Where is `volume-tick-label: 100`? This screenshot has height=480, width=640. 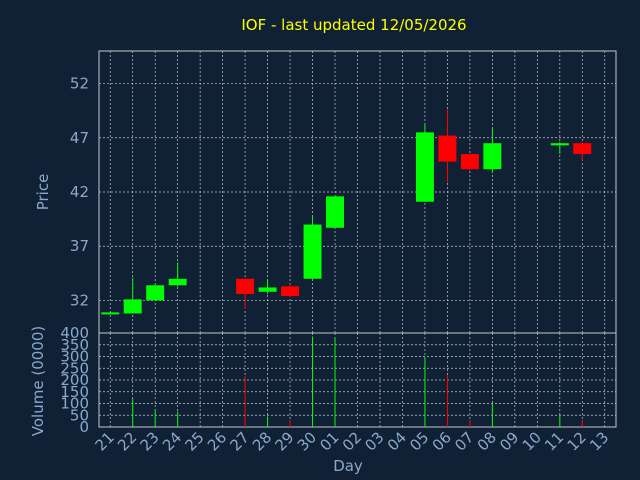
volume-tick-label: 100 is located at coordinates (74, 404).